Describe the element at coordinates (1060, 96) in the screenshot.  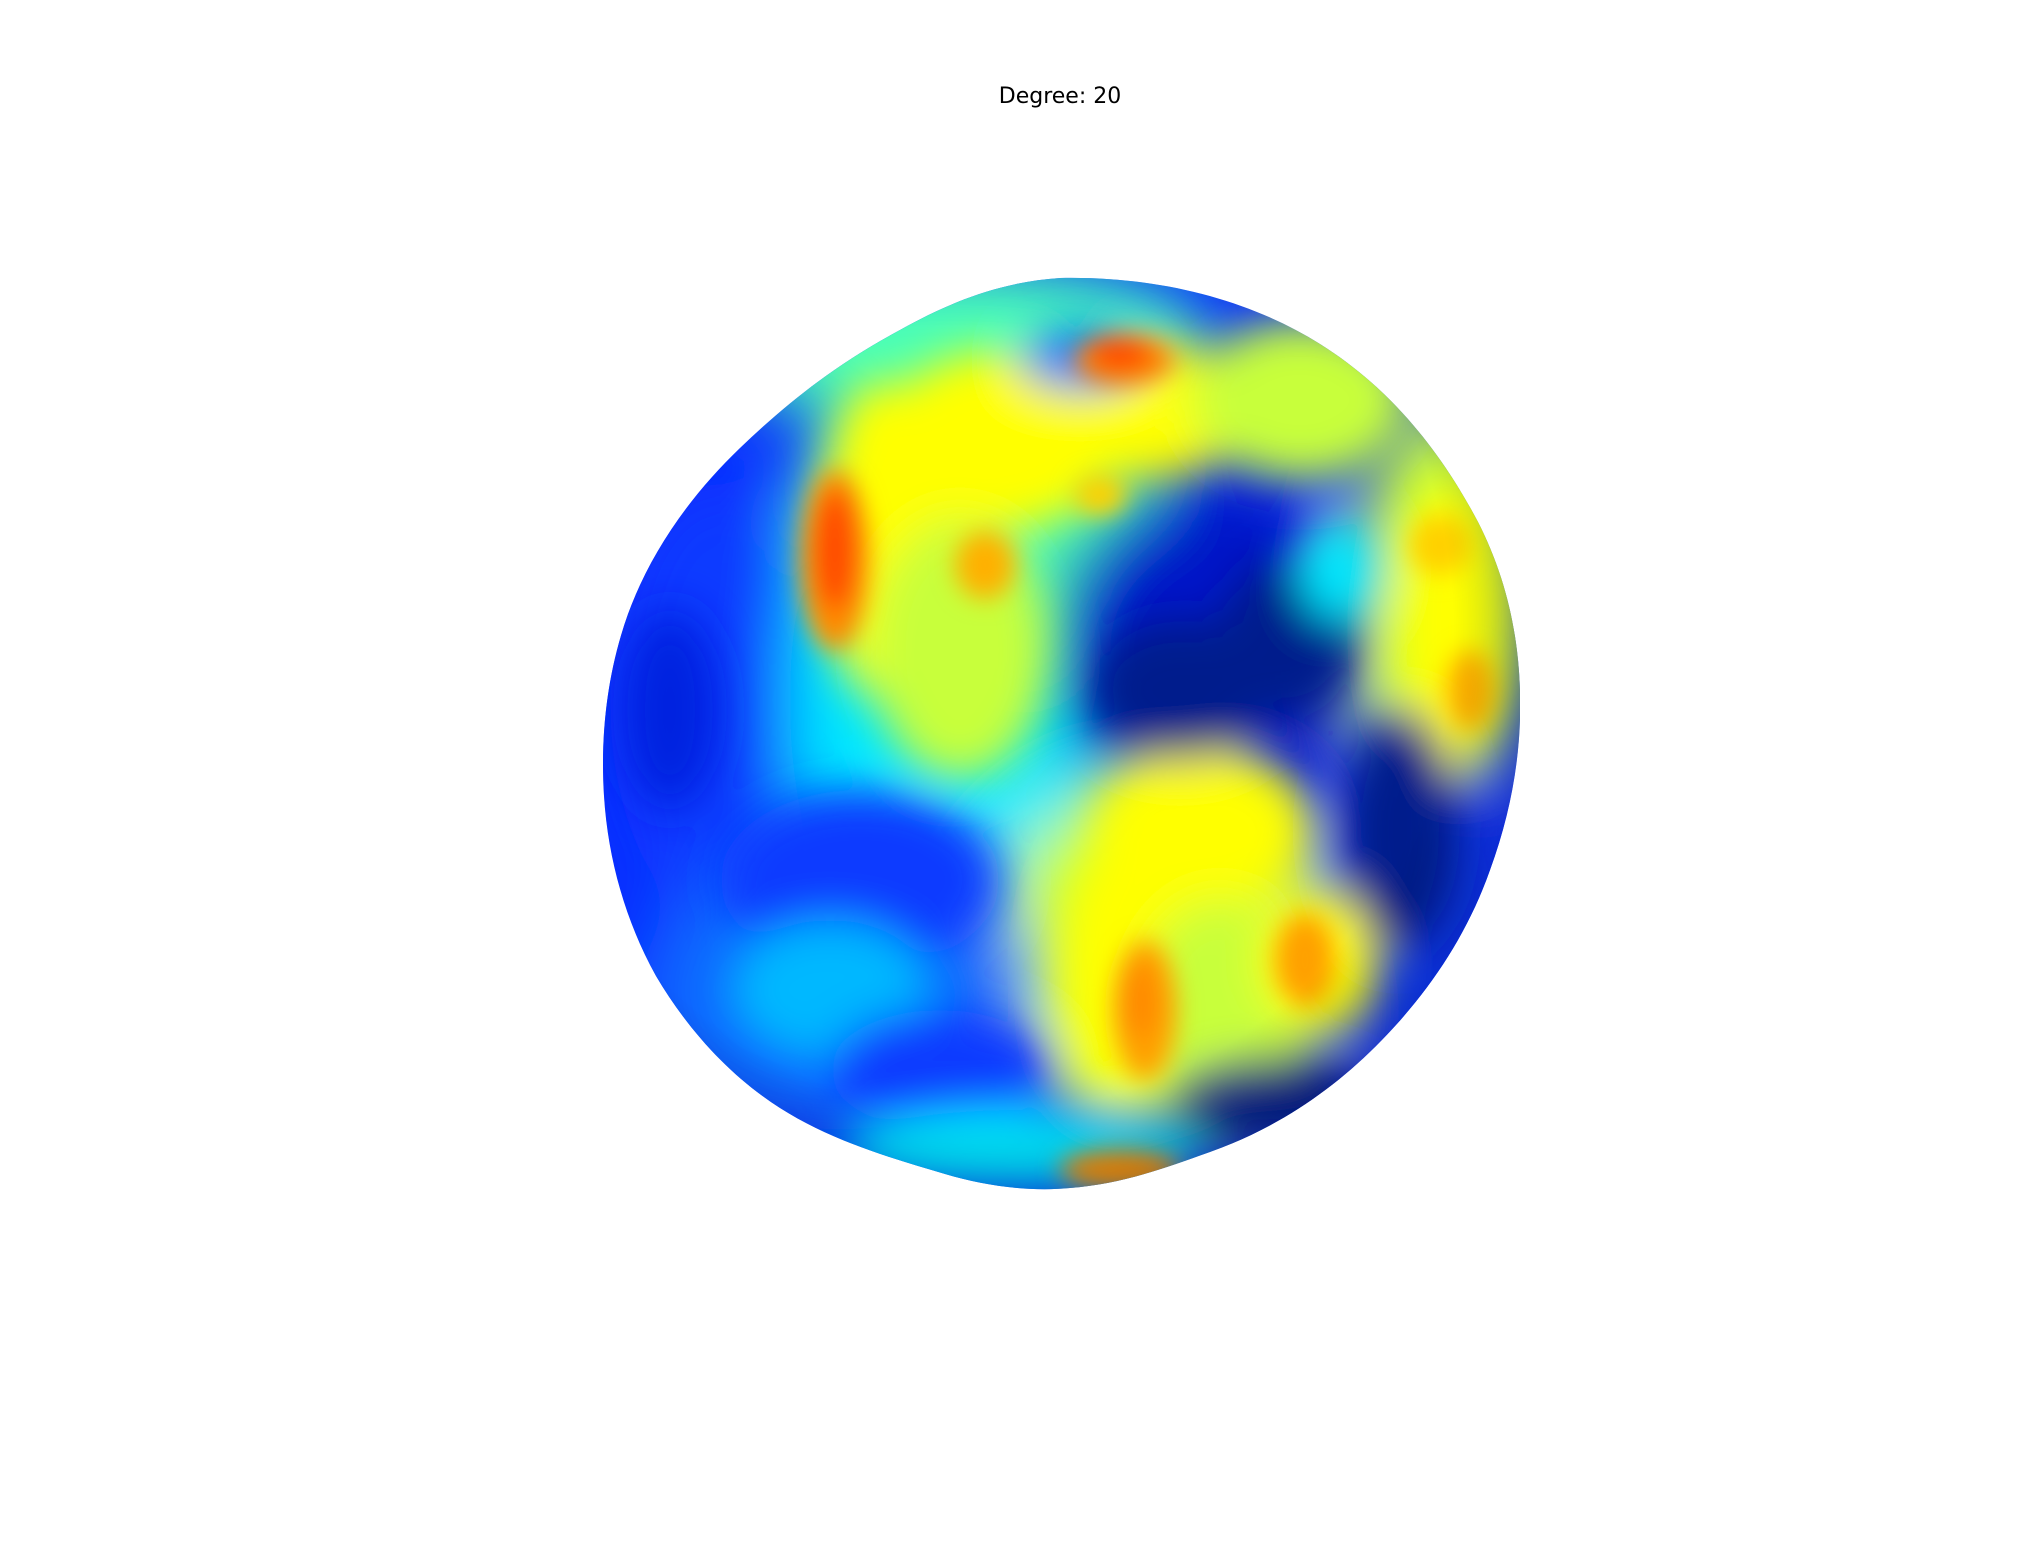
I see `figure-title: Degree: 20` at that location.